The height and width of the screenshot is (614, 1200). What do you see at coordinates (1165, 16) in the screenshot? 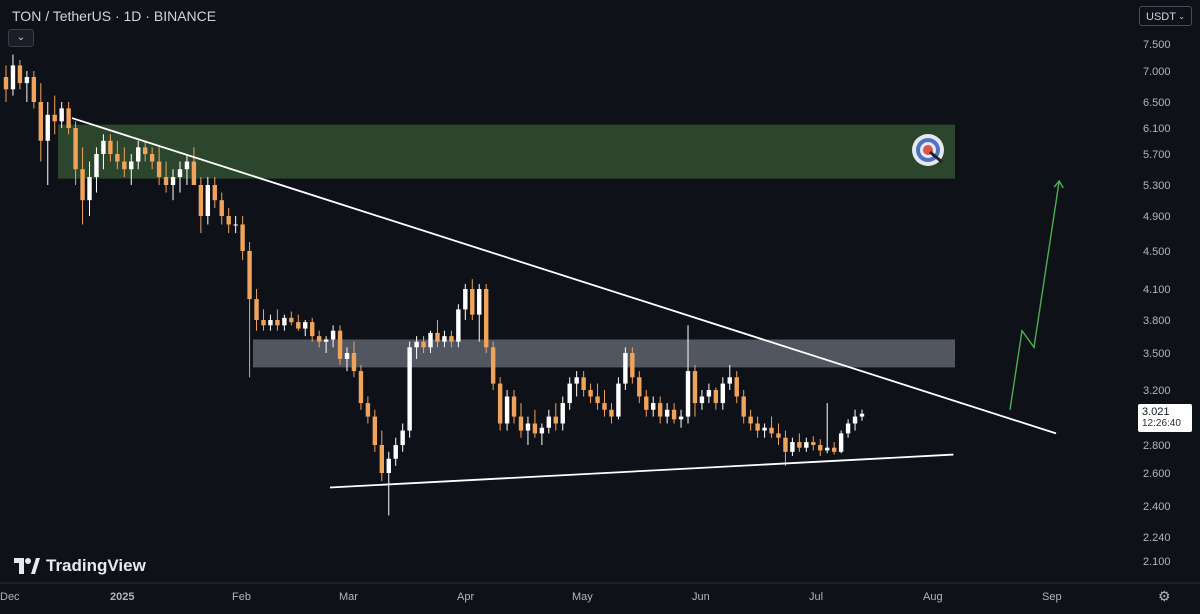
I see `currency-selector: USDT ⌄` at bounding box center [1165, 16].